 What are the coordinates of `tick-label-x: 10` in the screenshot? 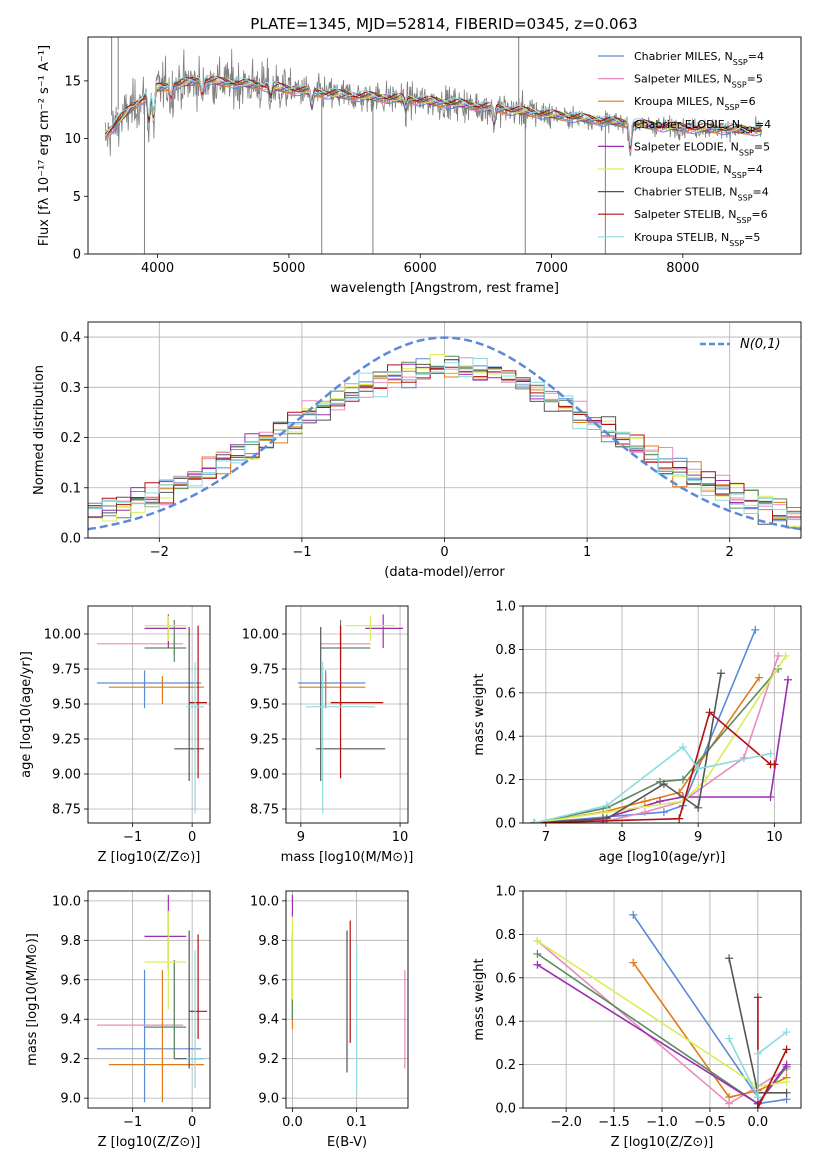 It's located at (400, 837).